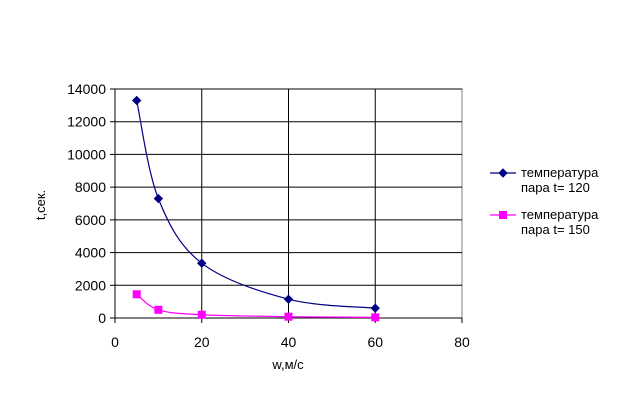 The width and height of the screenshot is (632, 411). I want to click on y-tick-label: 12000, so click(86, 122).